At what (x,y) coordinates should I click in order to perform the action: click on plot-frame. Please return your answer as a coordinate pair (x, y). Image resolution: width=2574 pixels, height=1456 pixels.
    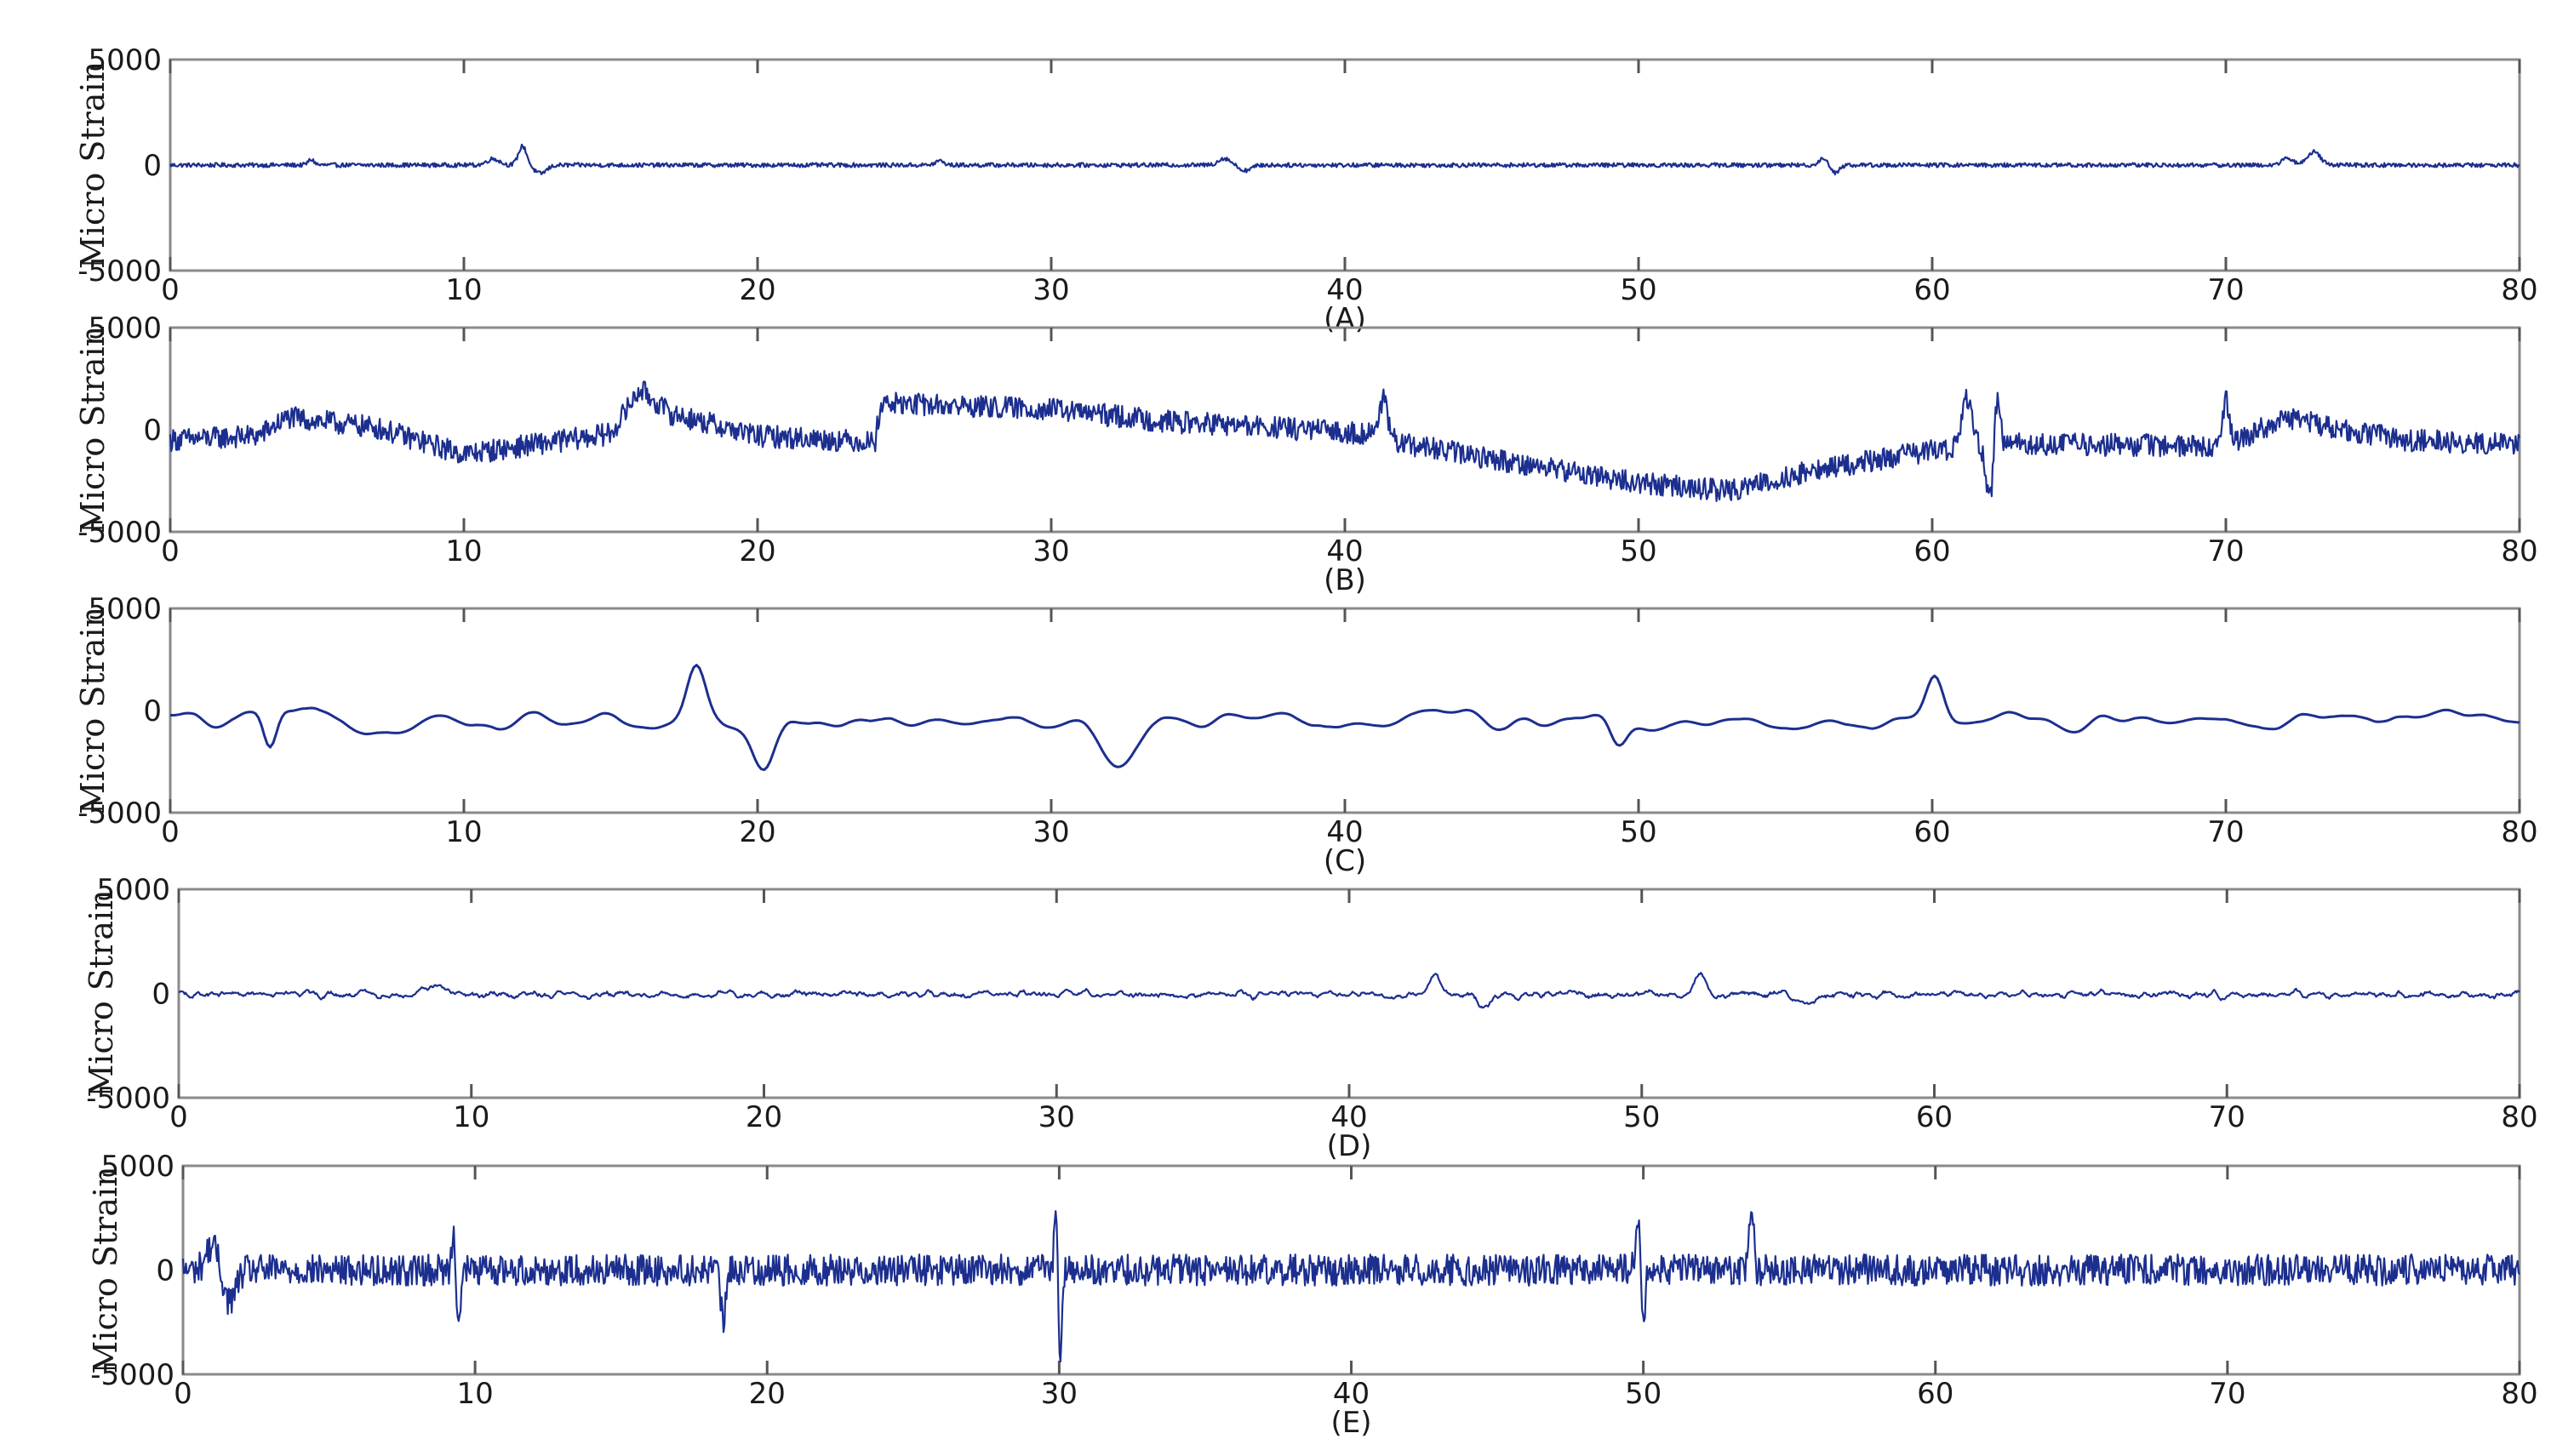
    Looking at the image, I should click on (1345, 710).